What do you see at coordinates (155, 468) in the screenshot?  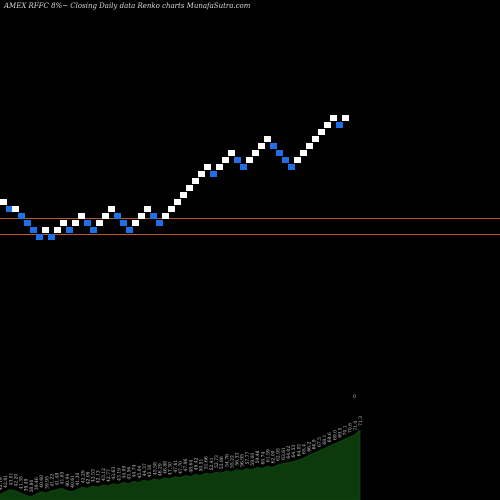 I see `volume-label: 45.58` at bounding box center [155, 468].